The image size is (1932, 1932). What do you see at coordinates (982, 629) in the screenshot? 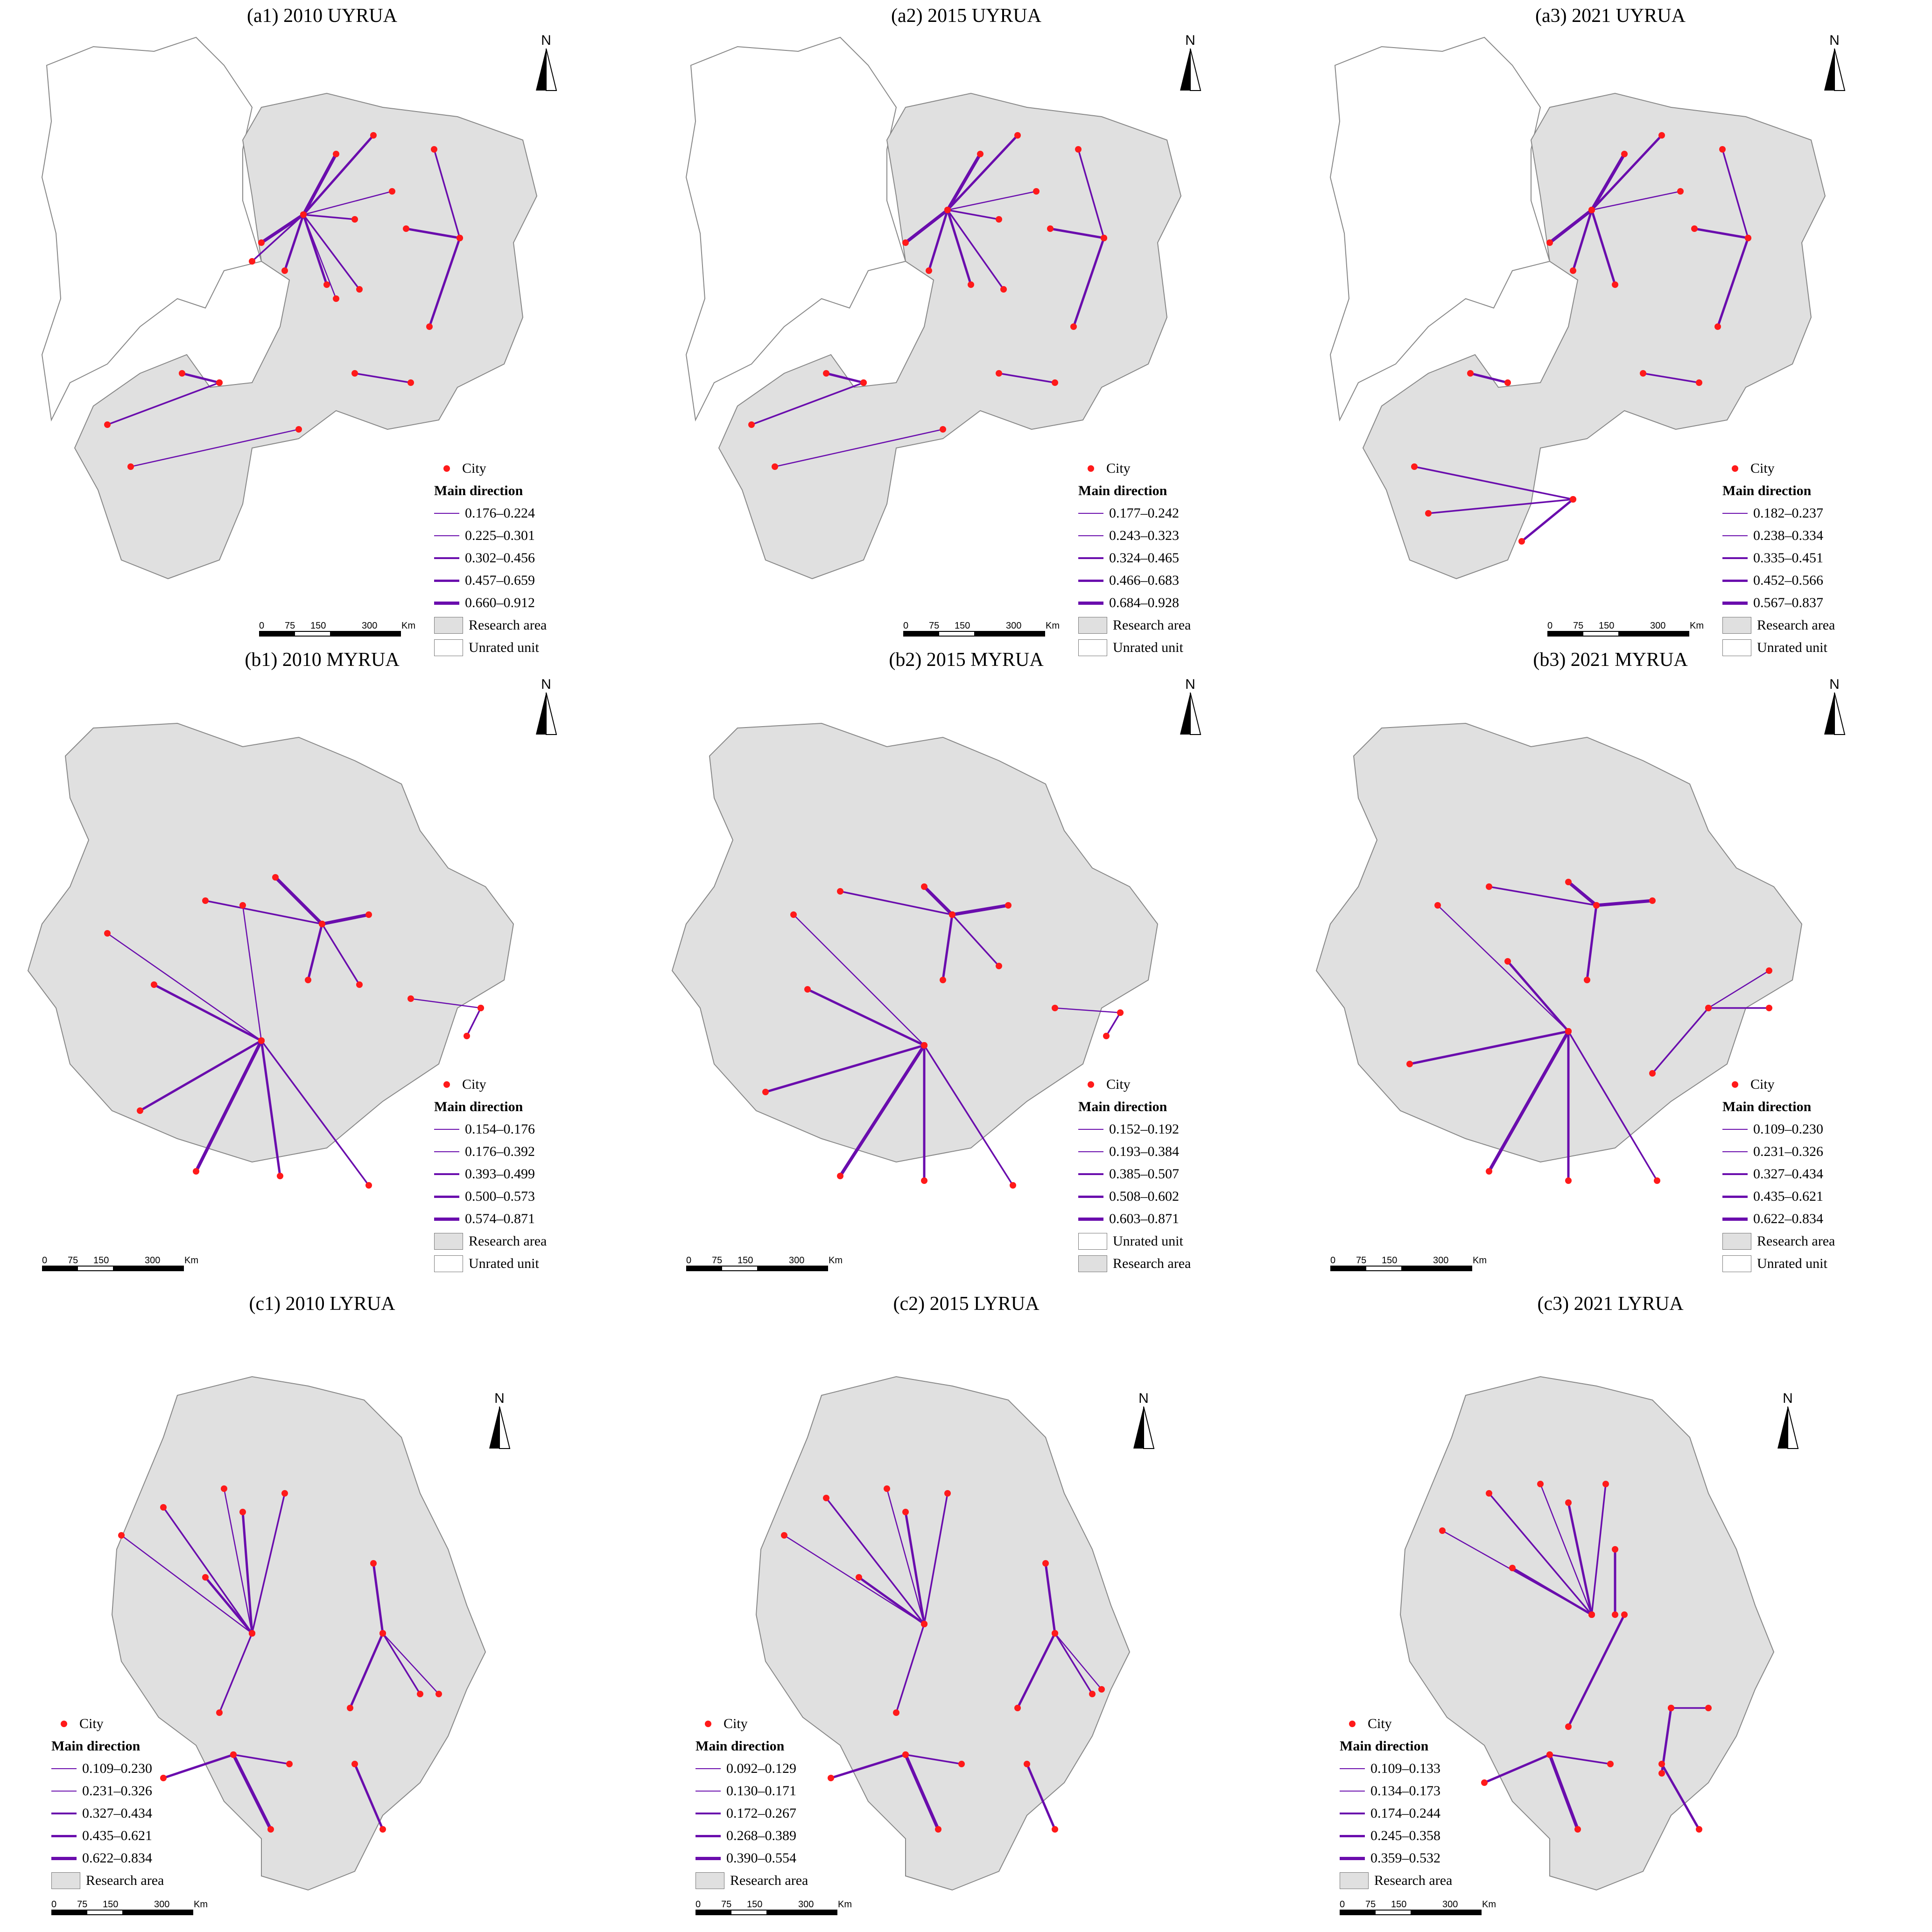
I see `scale-bar: 0 75 150 300 Km` at bounding box center [982, 629].